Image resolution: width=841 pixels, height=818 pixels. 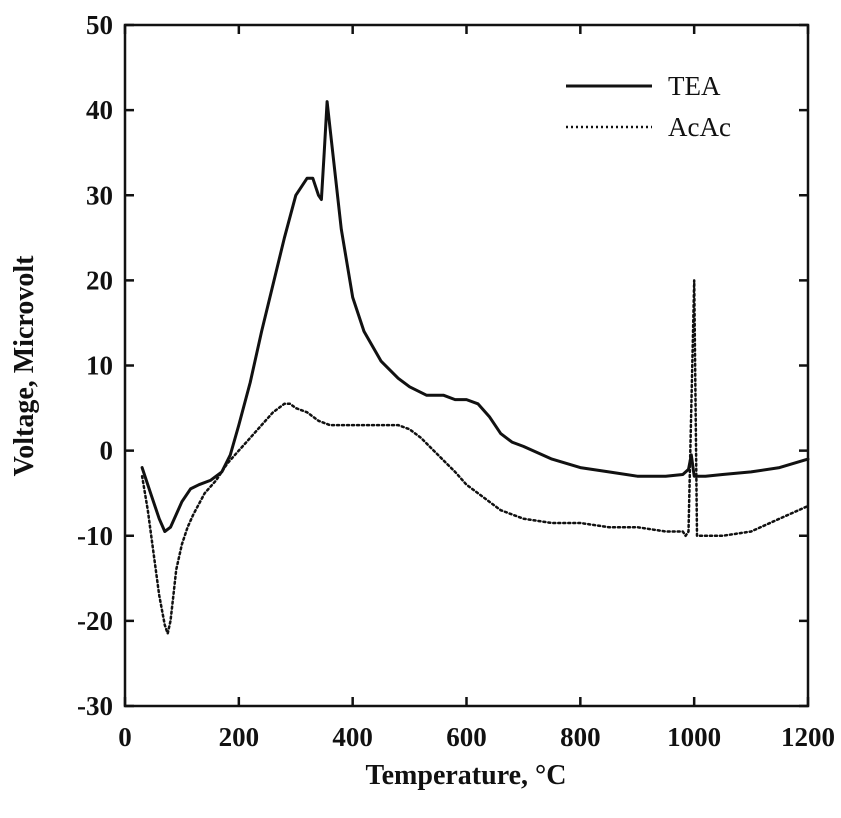 I want to click on x-tick-label: 1200, so click(x=808, y=737).